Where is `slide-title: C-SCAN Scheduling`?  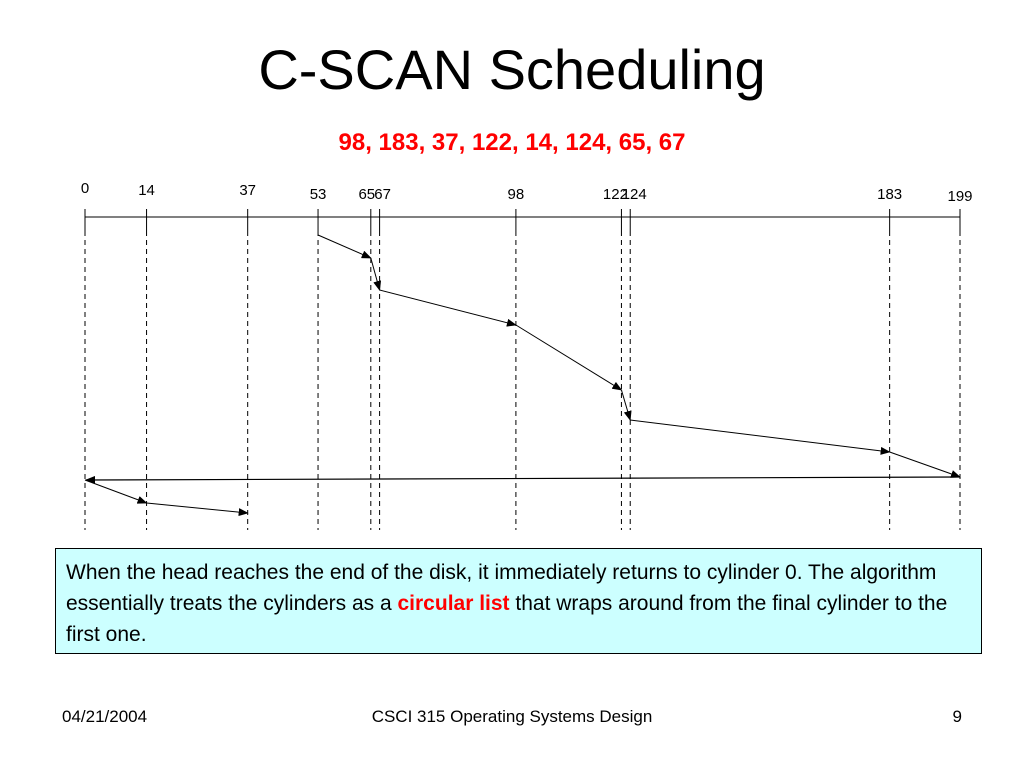 slide-title: C-SCAN Scheduling is located at coordinates (512, 69).